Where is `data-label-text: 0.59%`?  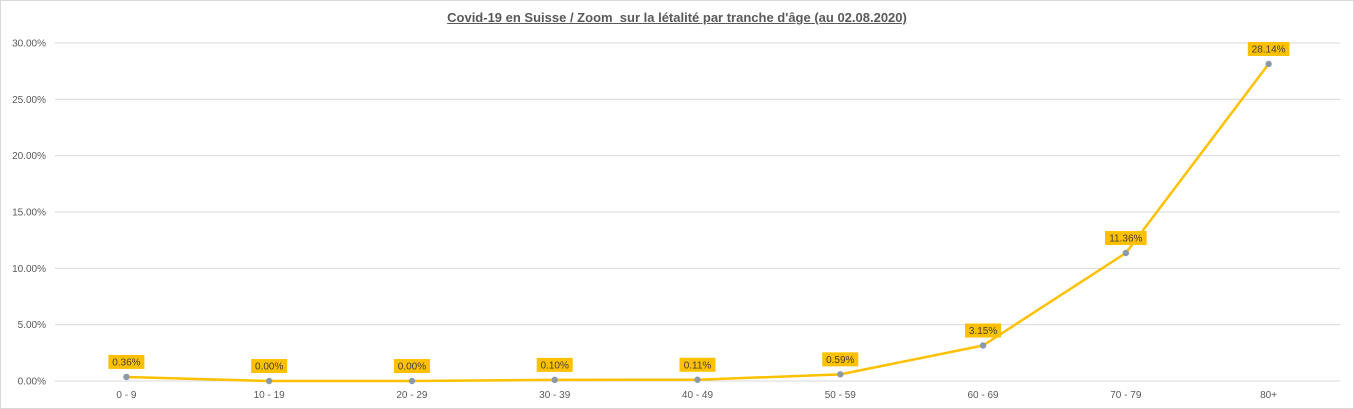 data-label-text: 0.59% is located at coordinates (840, 360).